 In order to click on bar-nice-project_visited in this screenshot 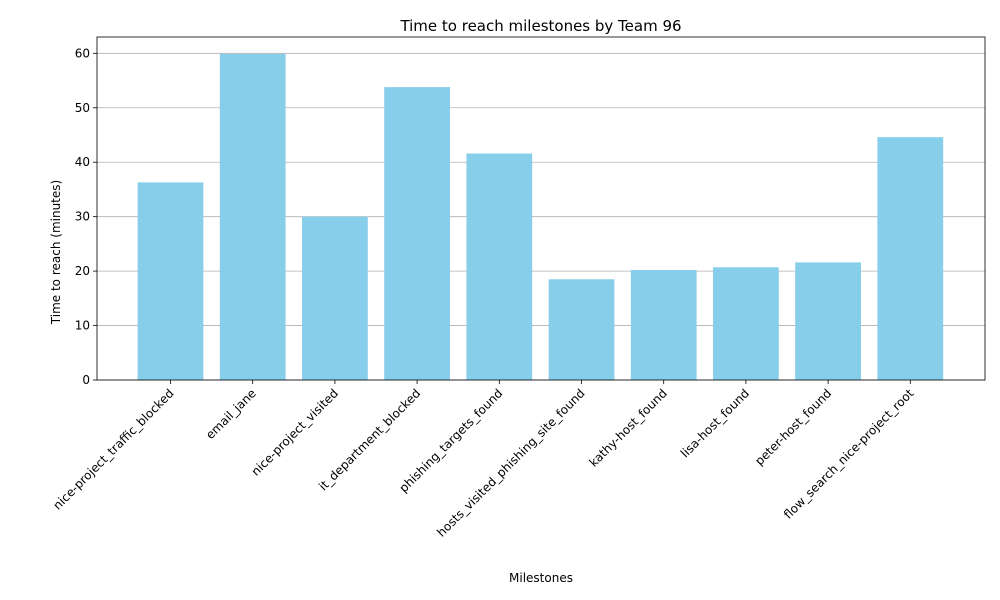, I will do `click(335, 298)`.